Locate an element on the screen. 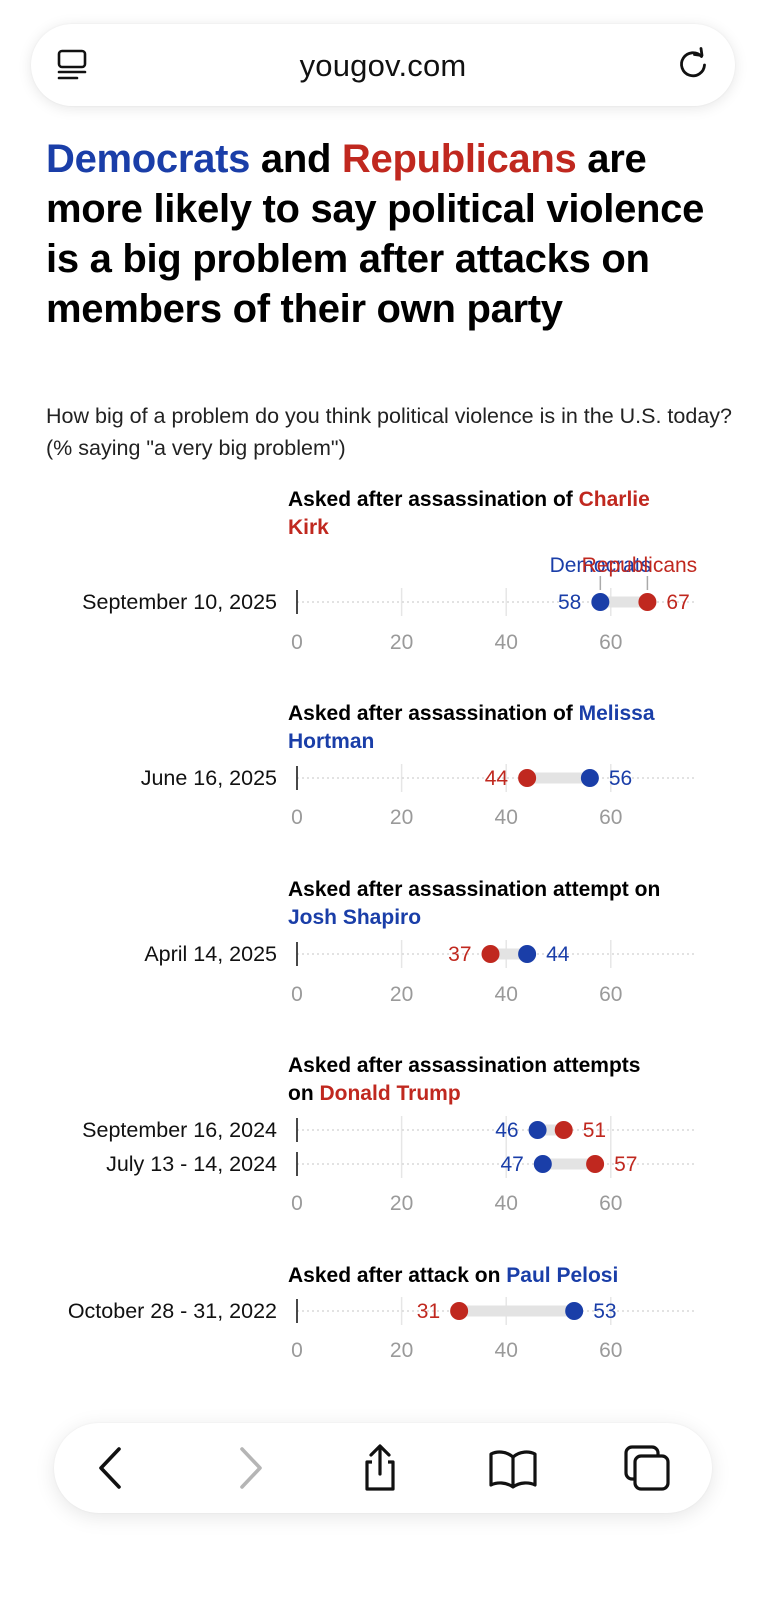 This screenshot has height=1600, width=781. url-text: yougov.com is located at coordinates (383, 65).